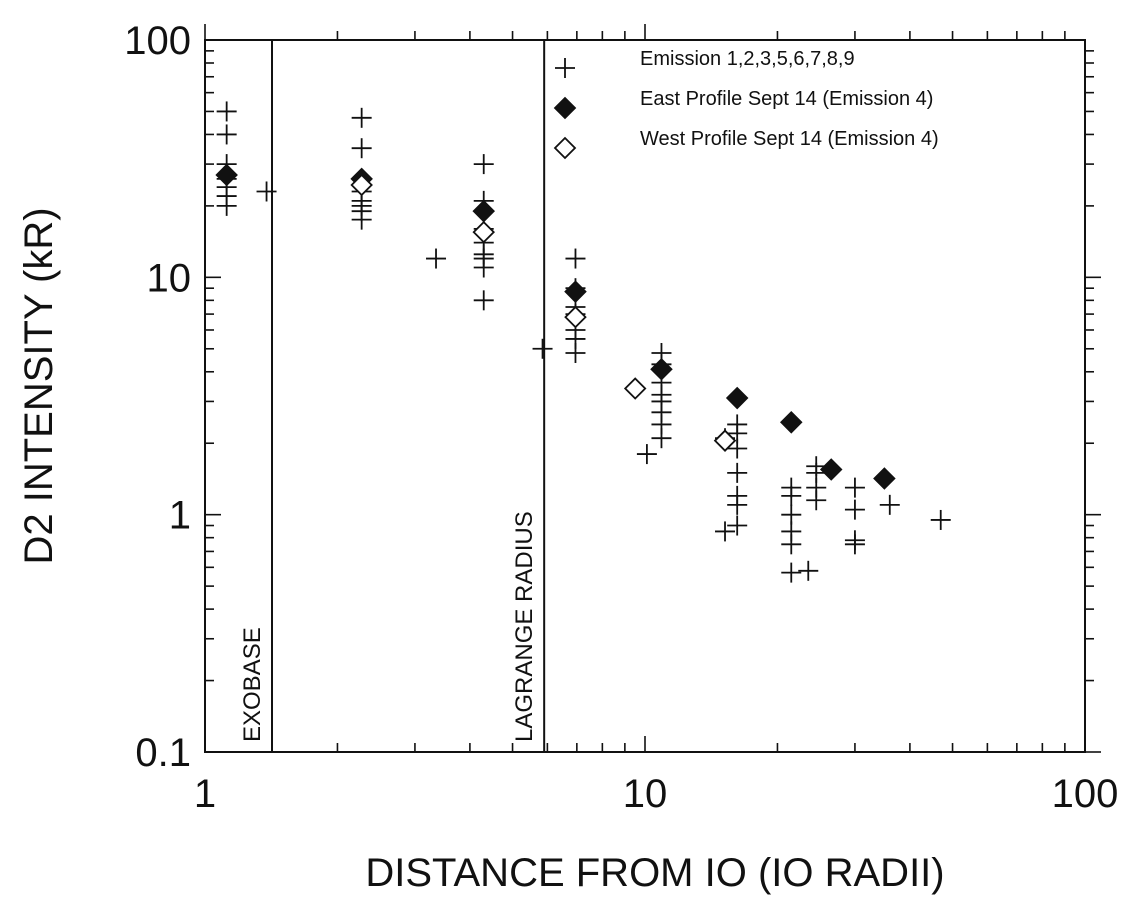 This screenshot has width=1127, height=909. What do you see at coordinates (39, 385) in the screenshot?
I see `y-axis-title: D2 INTENSITY (kR)` at bounding box center [39, 385].